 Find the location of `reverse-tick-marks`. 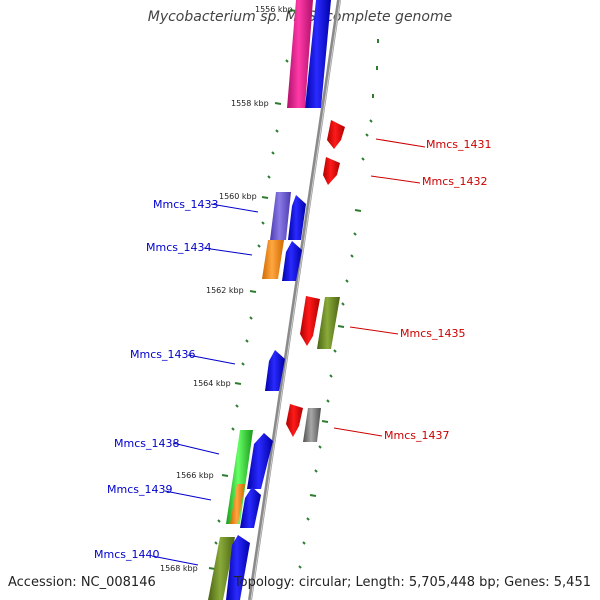

reverse-tick-marks is located at coordinates (338, 304).